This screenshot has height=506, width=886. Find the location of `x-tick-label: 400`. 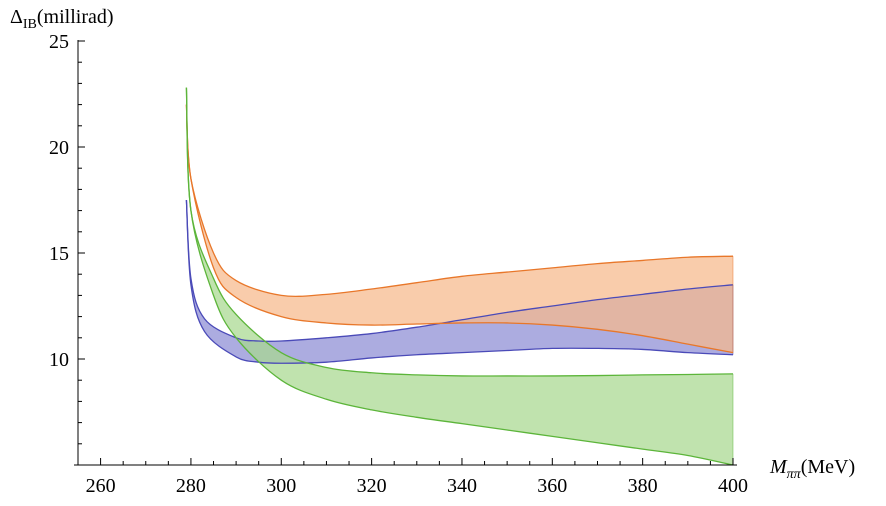

x-tick-label: 400 is located at coordinates (733, 486).